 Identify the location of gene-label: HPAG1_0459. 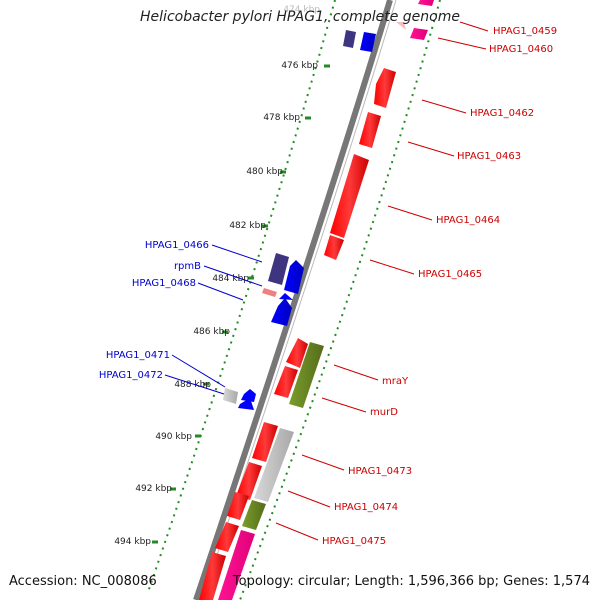
(525, 31).